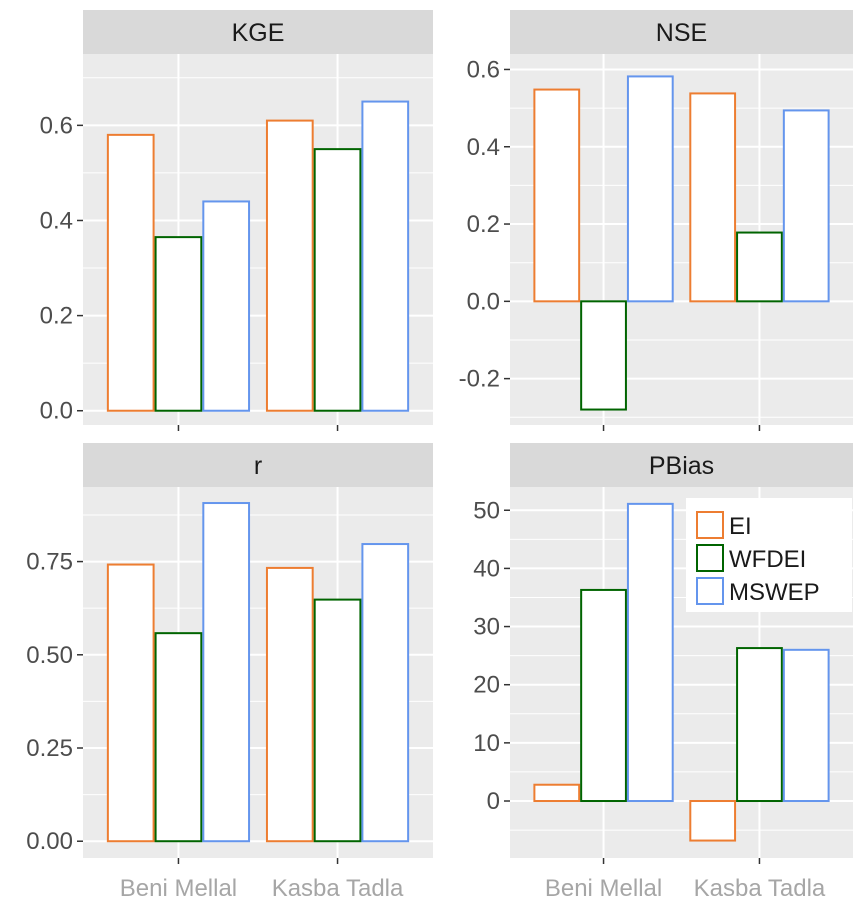  What do you see at coordinates (493, 801) in the screenshot?
I see `y-tick-label: 0` at bounding box center [493, 801].